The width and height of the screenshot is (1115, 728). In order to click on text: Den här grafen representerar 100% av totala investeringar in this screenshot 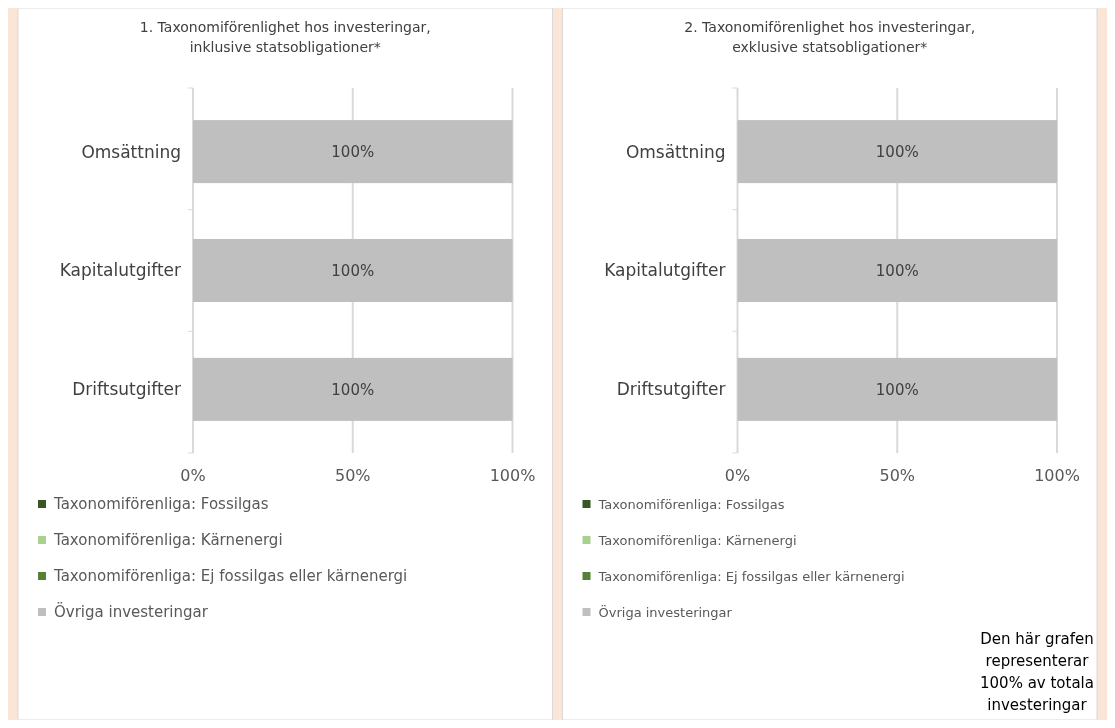, I will do `click(1037, 672)`.